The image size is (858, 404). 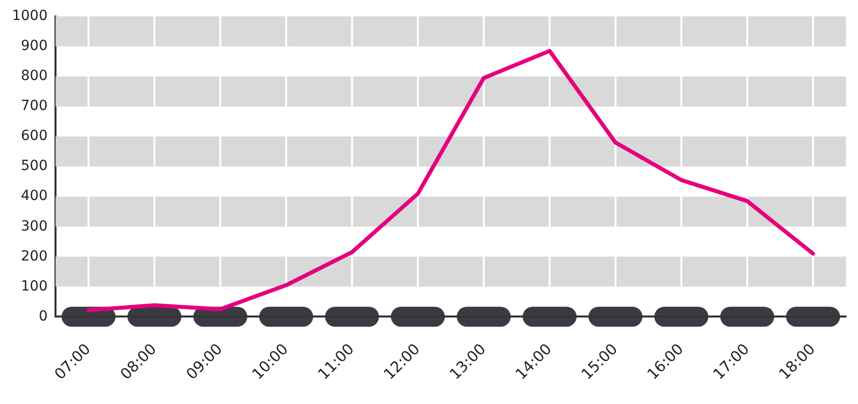 I want to click on y-tick-label: 600, so click(x=34, y=136).